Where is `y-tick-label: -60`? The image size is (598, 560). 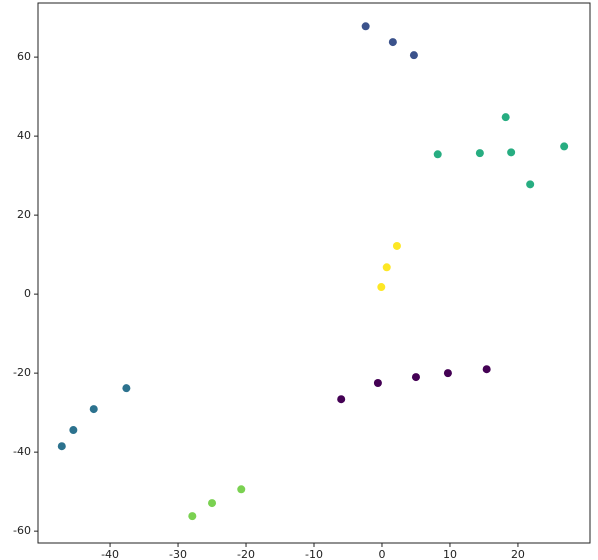
y-tick-label: -60 is located at coordinates (22, 530).